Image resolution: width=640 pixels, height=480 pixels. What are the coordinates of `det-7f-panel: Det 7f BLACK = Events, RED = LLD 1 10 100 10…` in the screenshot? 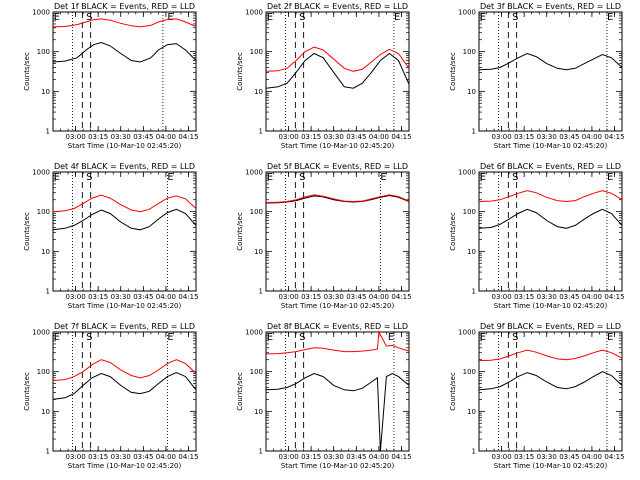 It's located at (106, 400).